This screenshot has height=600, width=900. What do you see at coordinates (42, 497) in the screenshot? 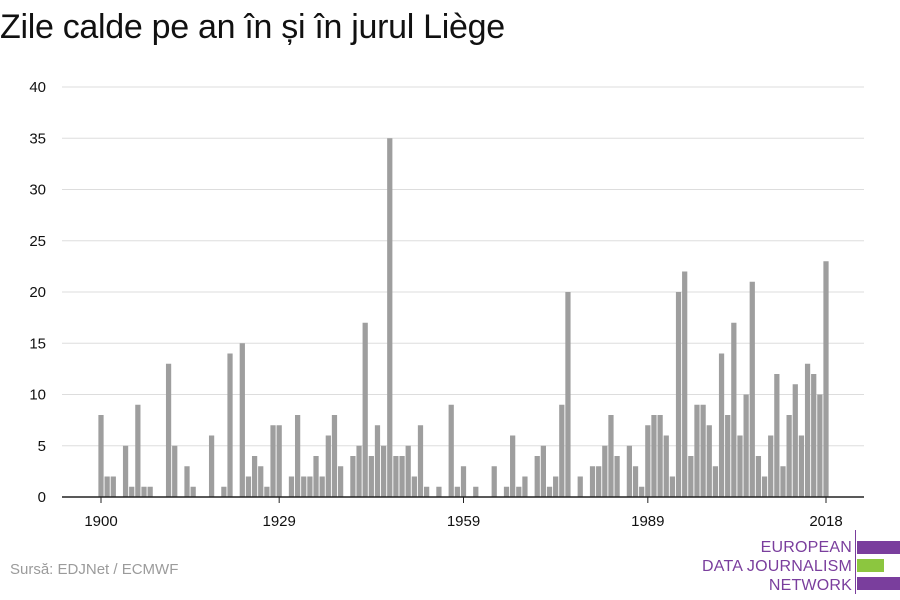
I see `y-tick-label: 0` at bounding box center [42, 497].